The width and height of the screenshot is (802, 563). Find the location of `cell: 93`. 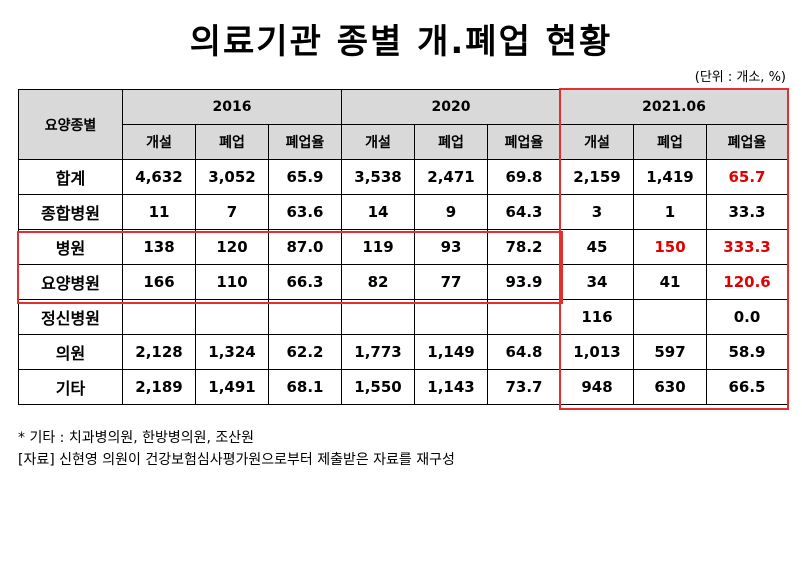

cell: 93 is located at coordinates (451, 247).